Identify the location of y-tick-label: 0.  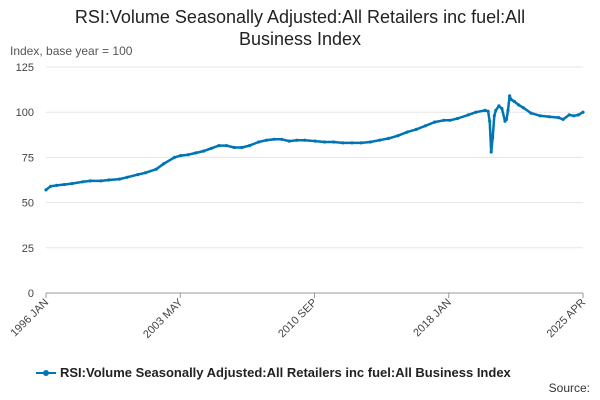
(31, 294).